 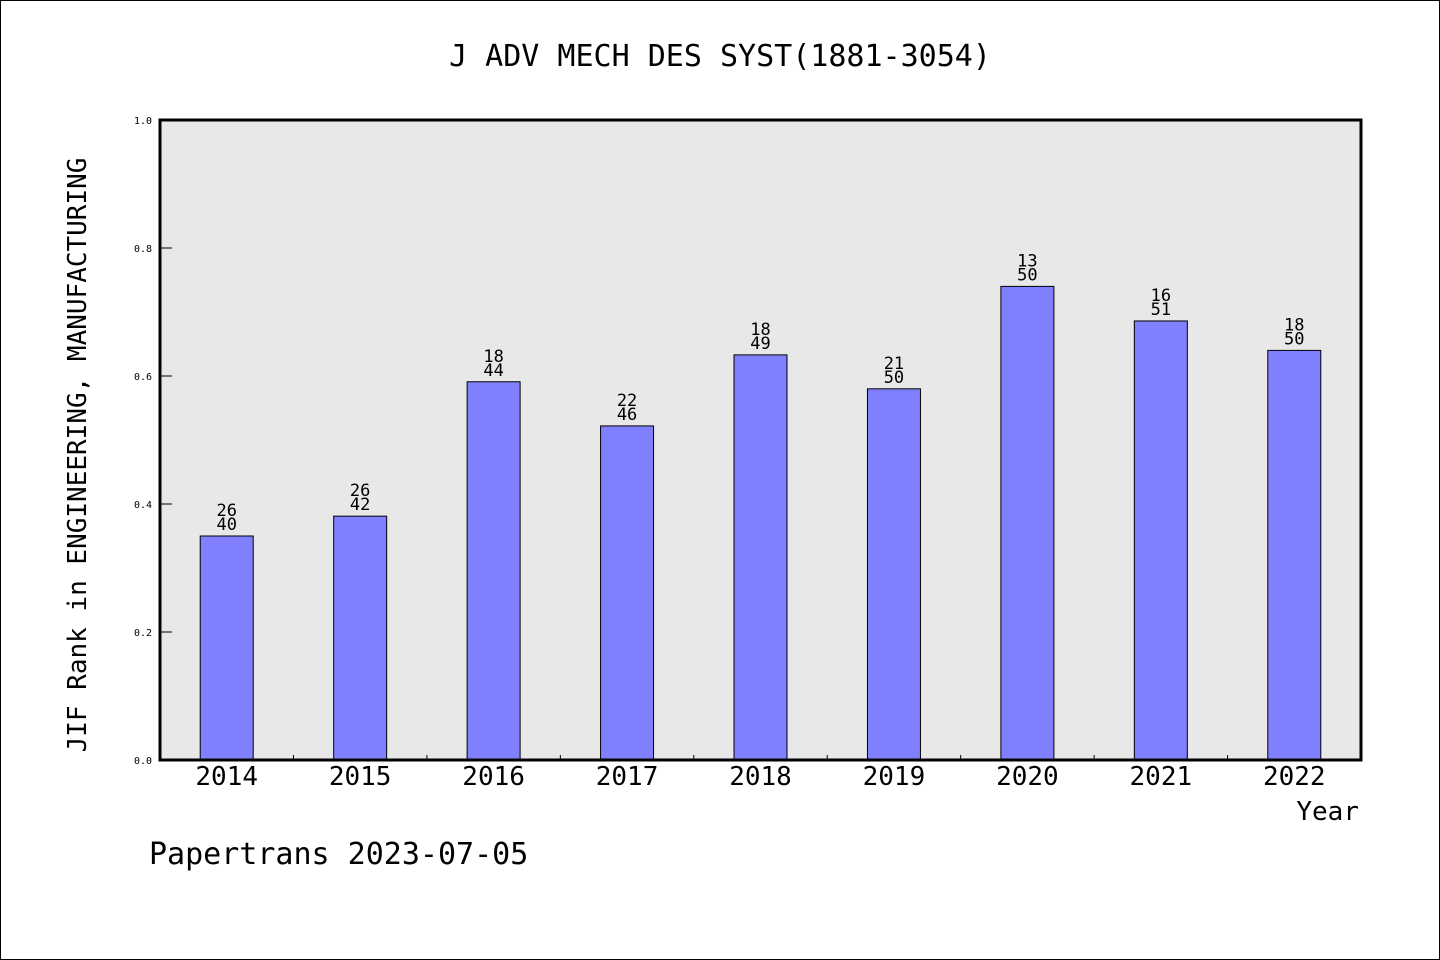 What do you see at coordinates (143, 121) in the screenshot?
I see `y-tick-label: 1.0` at bounding box center [143, 121].